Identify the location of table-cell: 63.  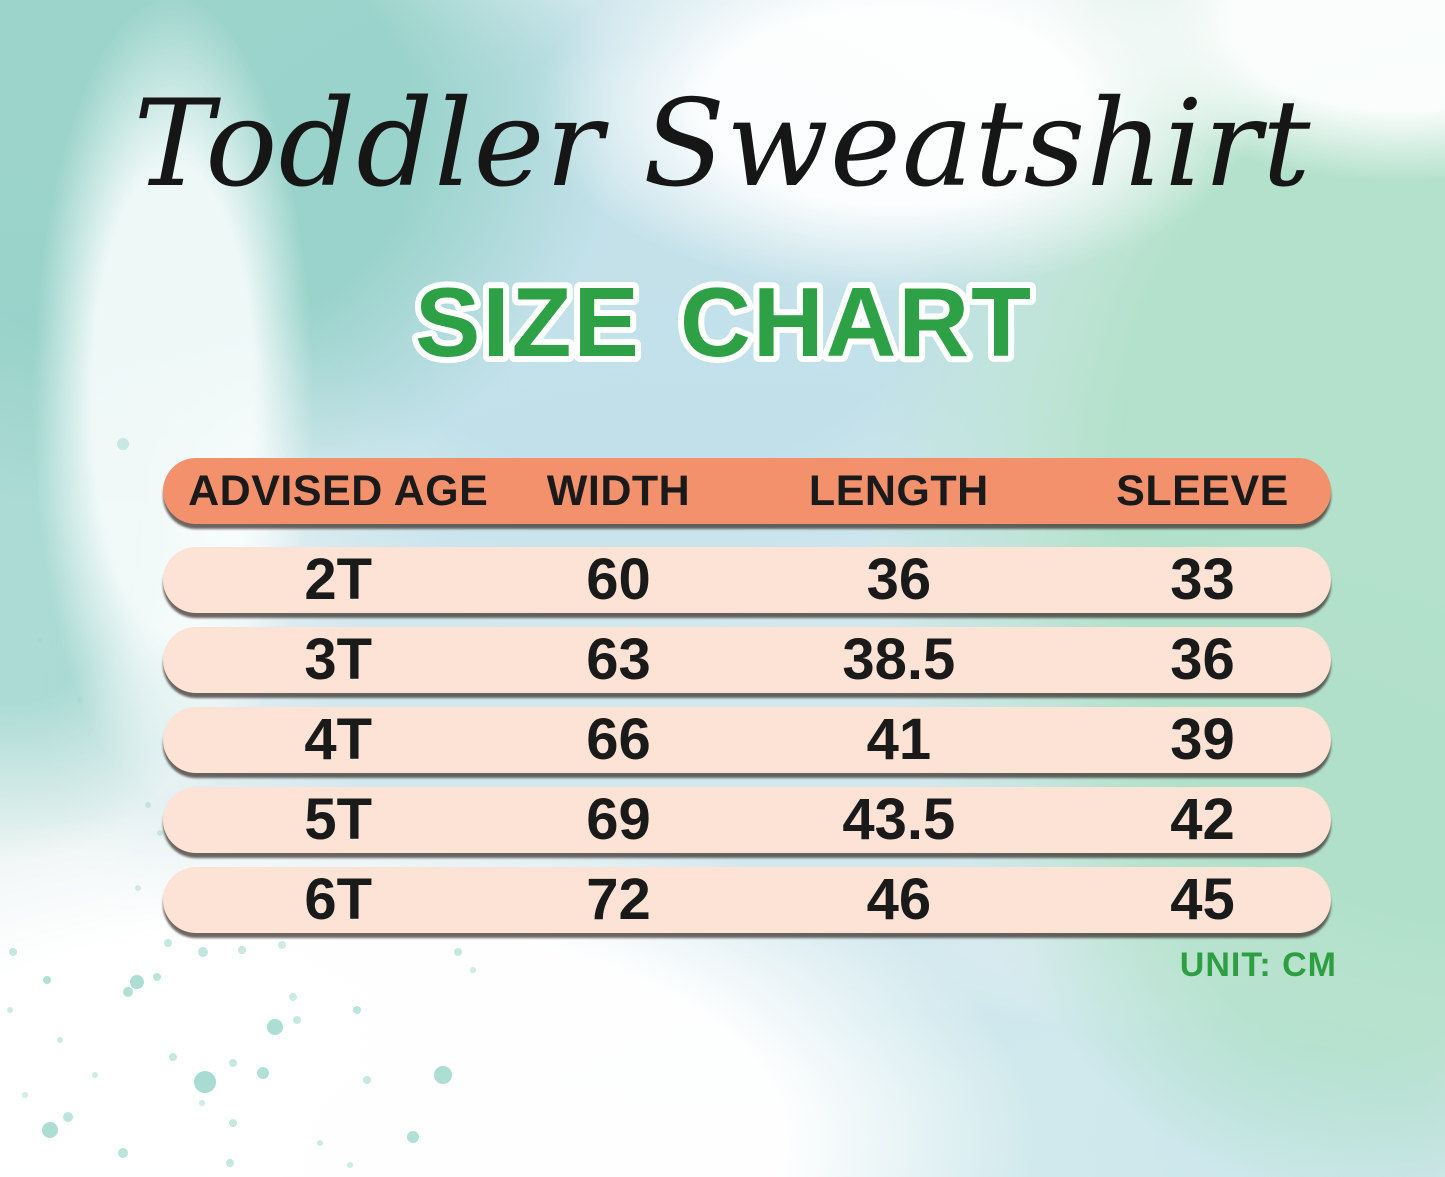
(618, 659).